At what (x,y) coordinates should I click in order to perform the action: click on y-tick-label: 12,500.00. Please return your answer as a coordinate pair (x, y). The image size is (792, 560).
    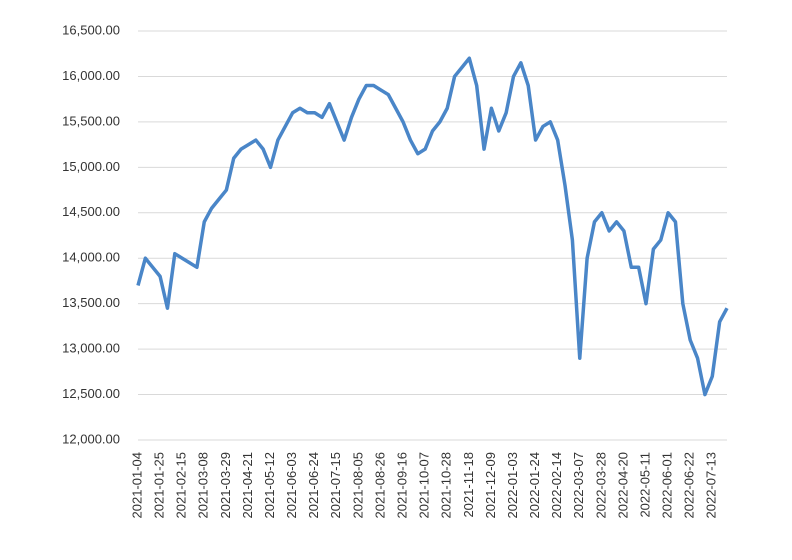
    Looking at the image, I should click on (91, 393).